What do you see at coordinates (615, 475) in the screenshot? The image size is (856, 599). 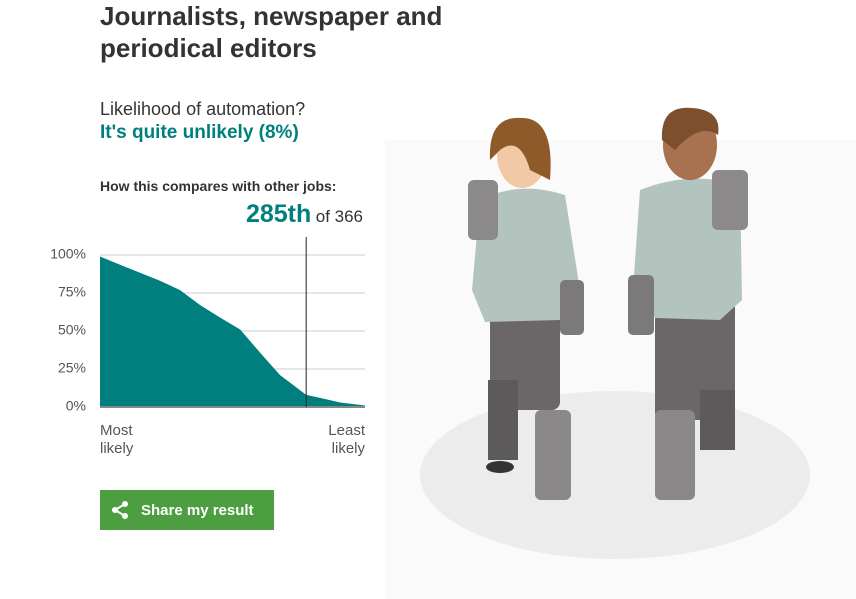 I see `floor-shadow` at bounding box center [615, 475].